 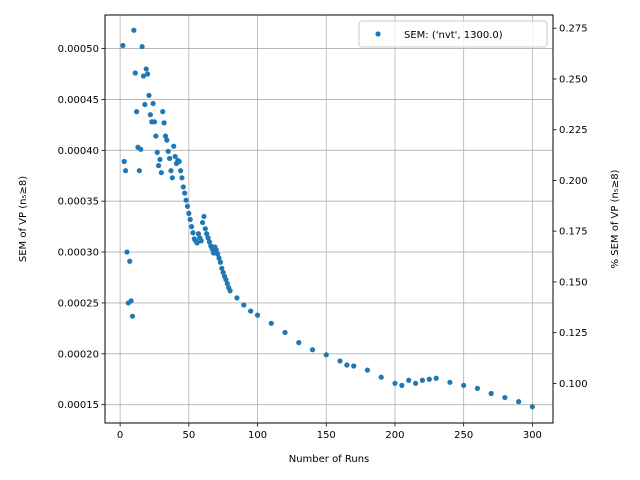 I want to click on x-tick-label: 250, so click(x=463, y=435).